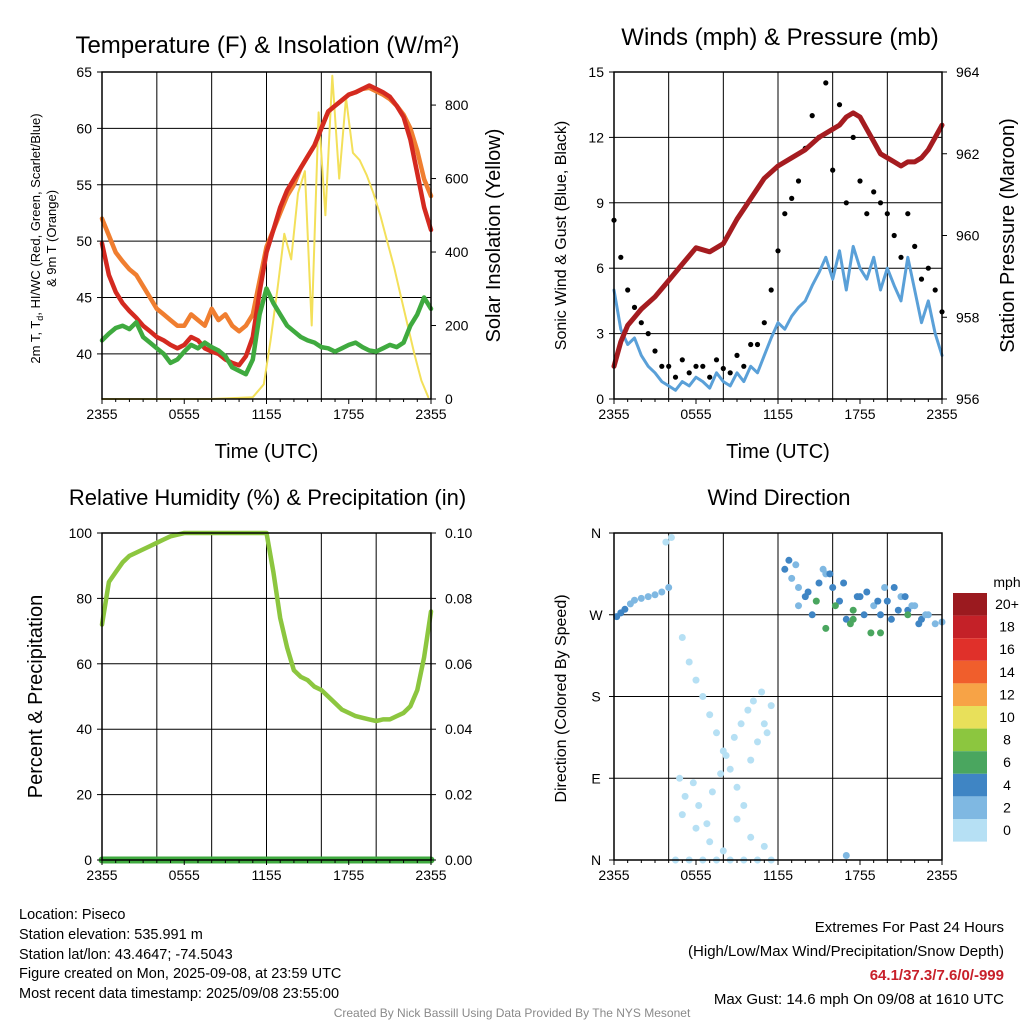 Image resolution: width=1024 pixels, height=1024 pixels. What do you see at coordinates (457, 326) in the screenshot?
I see `y2-tick-label: 200` at bounding box center [457, 326].